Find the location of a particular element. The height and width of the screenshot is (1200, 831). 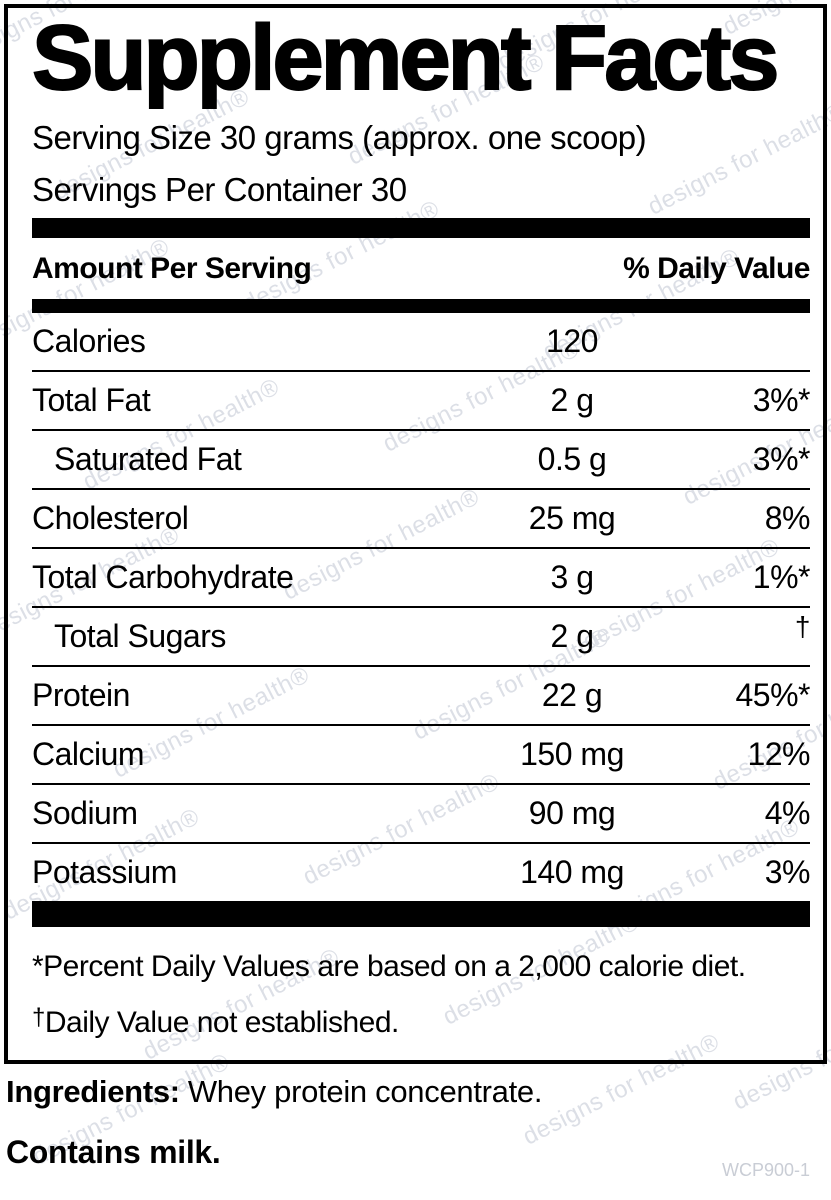

nutrient-name: Calories is located at coordinates (89, 341).